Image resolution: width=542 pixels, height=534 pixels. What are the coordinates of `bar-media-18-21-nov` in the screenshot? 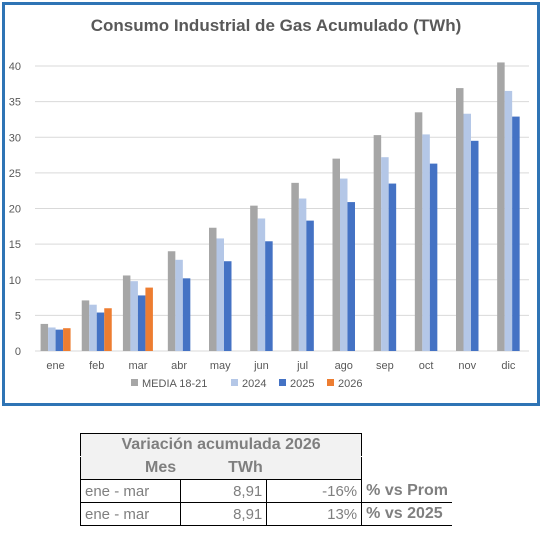 It's located at (460, 220).